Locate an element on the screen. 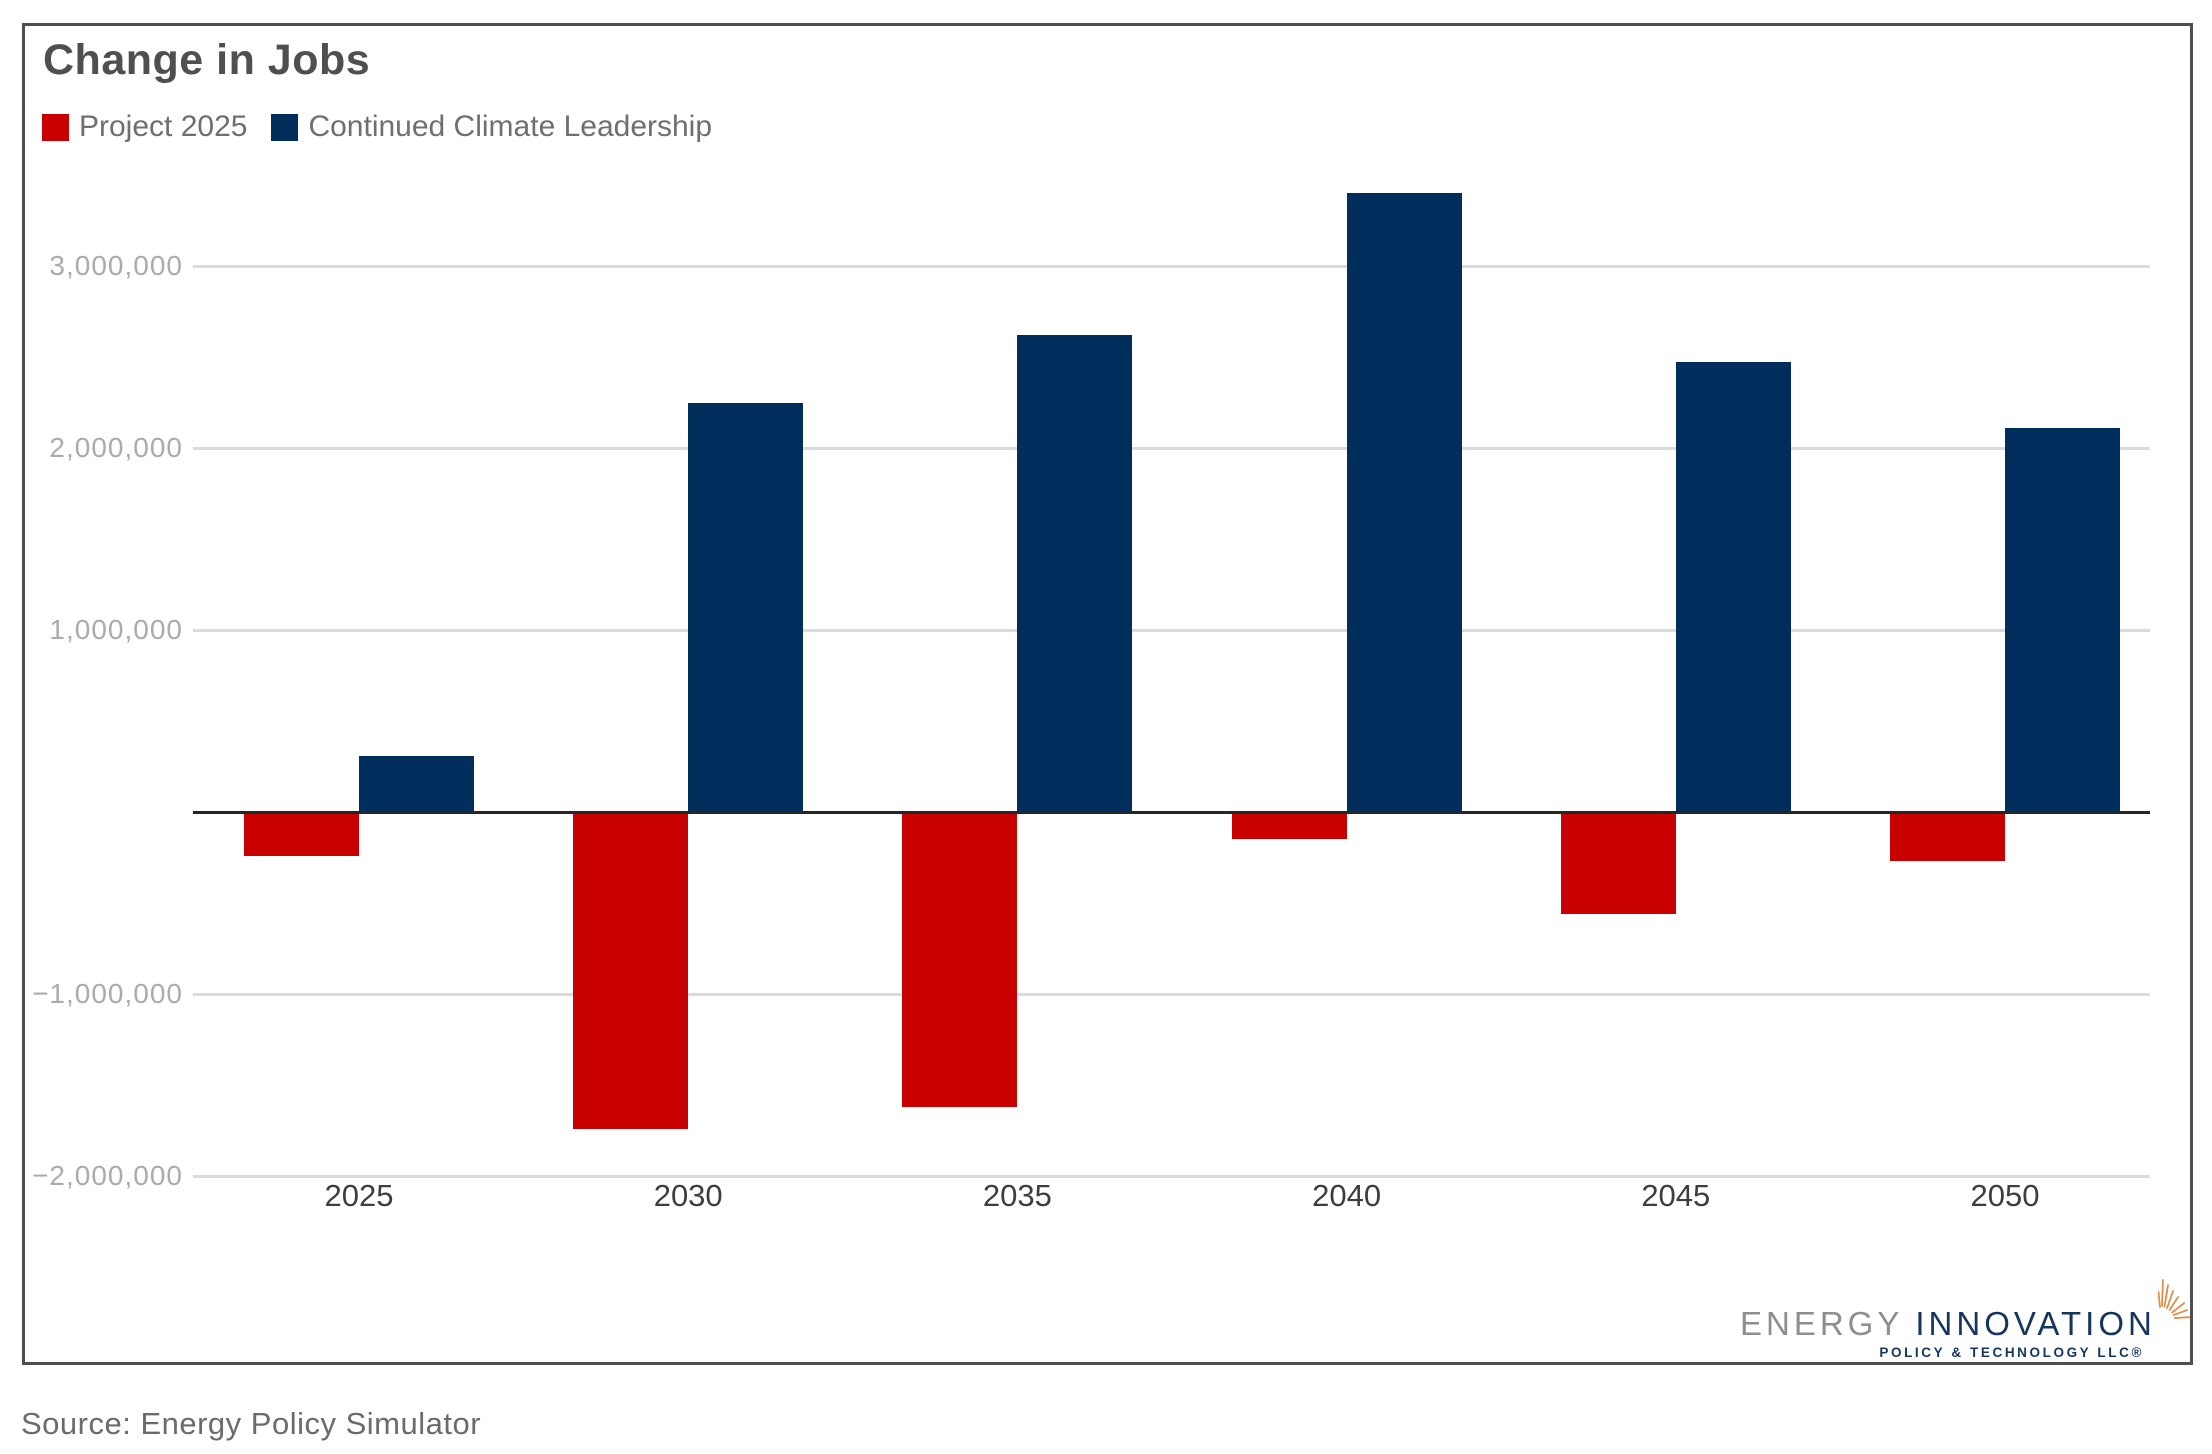 Image resolution: width=2212 pixels, height=1454 pixels. legend-item-project-2025: Project 2025 is located at coordinates (144, 127).